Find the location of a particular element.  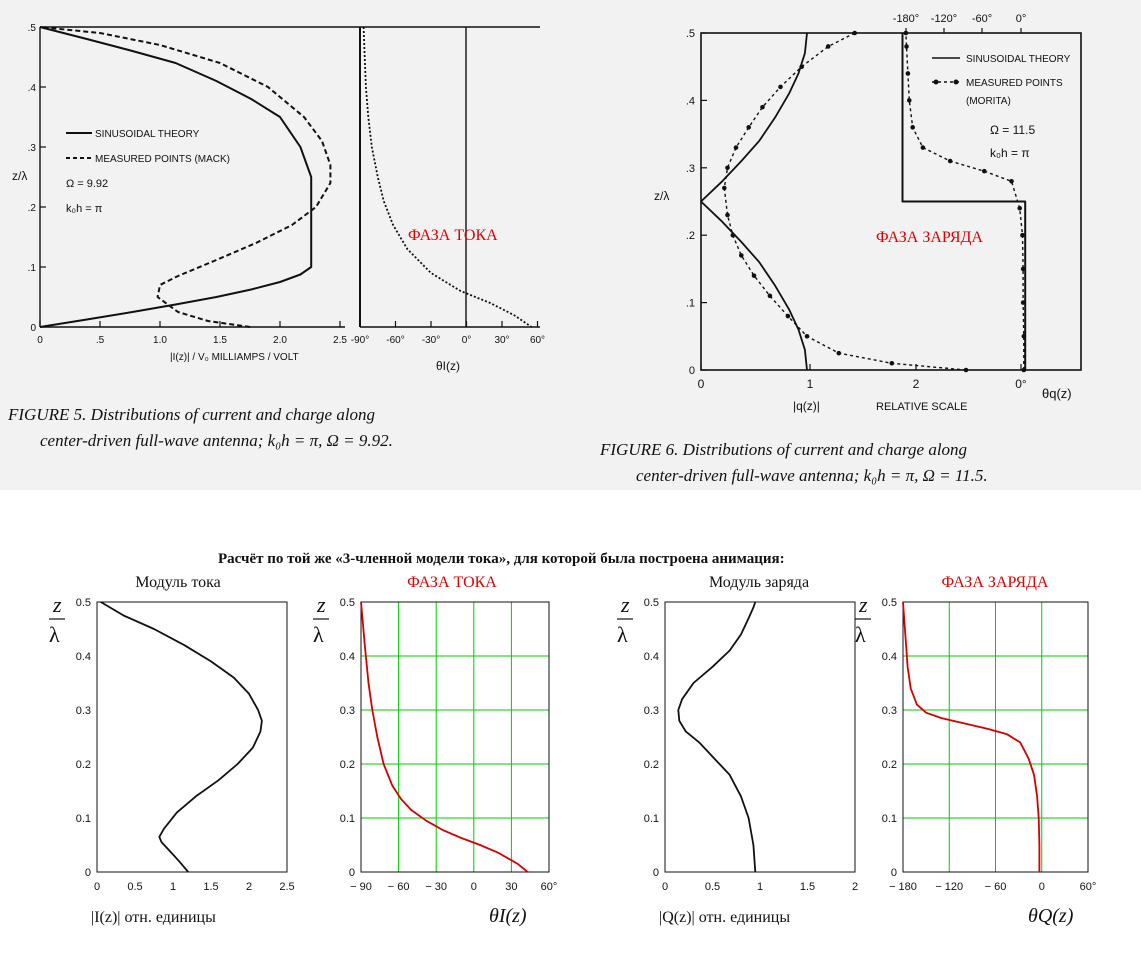

fig5-xtick-label: 1.5 is located at coordinates (220, 340).